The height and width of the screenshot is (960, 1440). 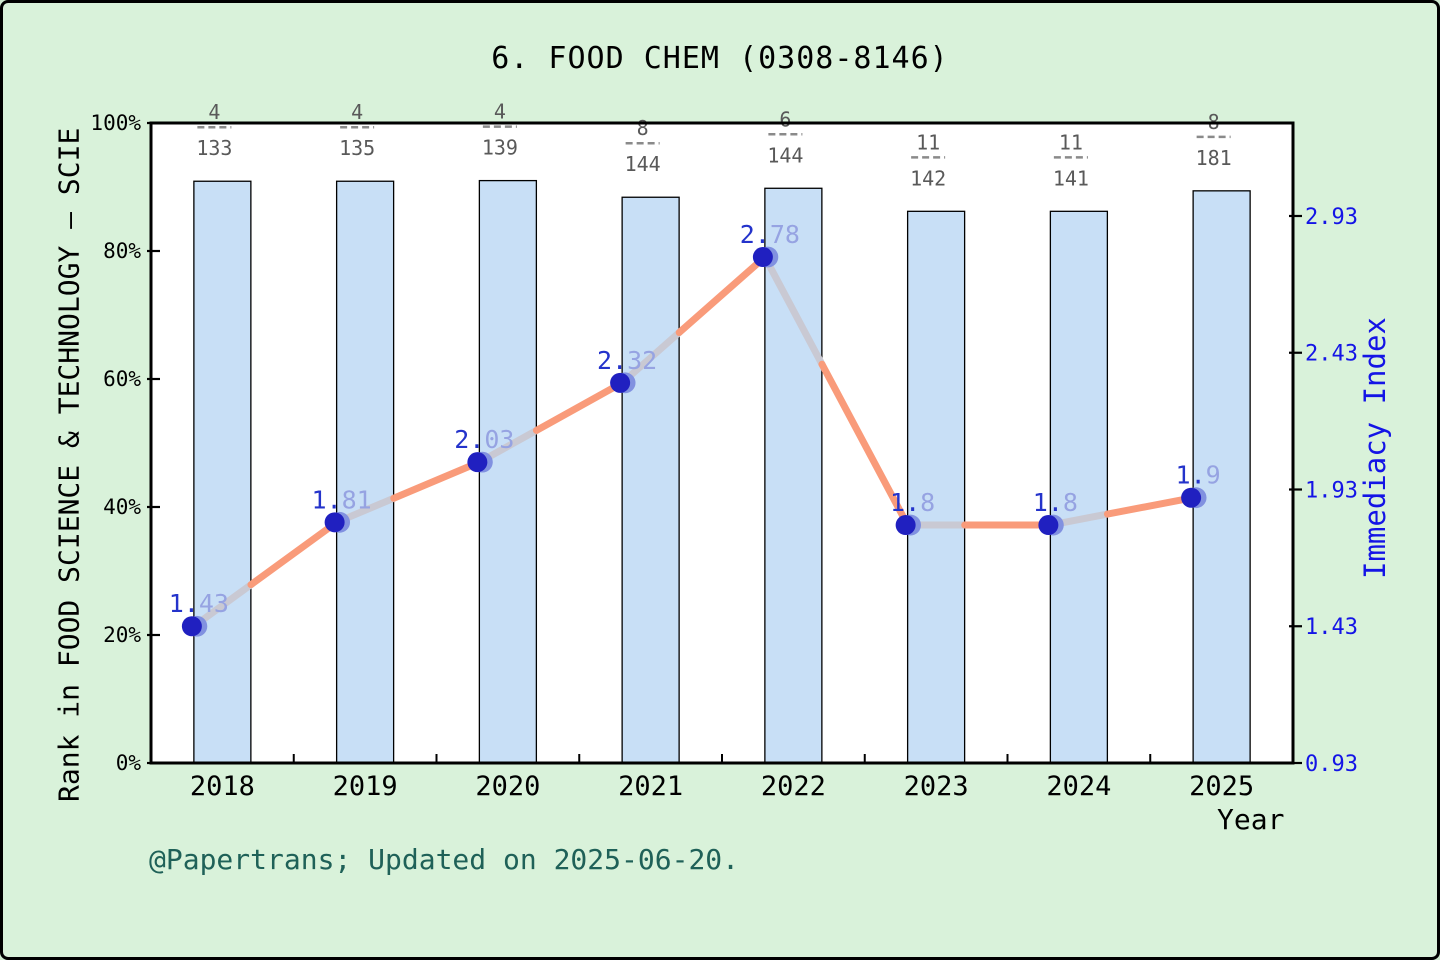 I want to click on x-tick-label: 2024, so click(x=1078, y=786).